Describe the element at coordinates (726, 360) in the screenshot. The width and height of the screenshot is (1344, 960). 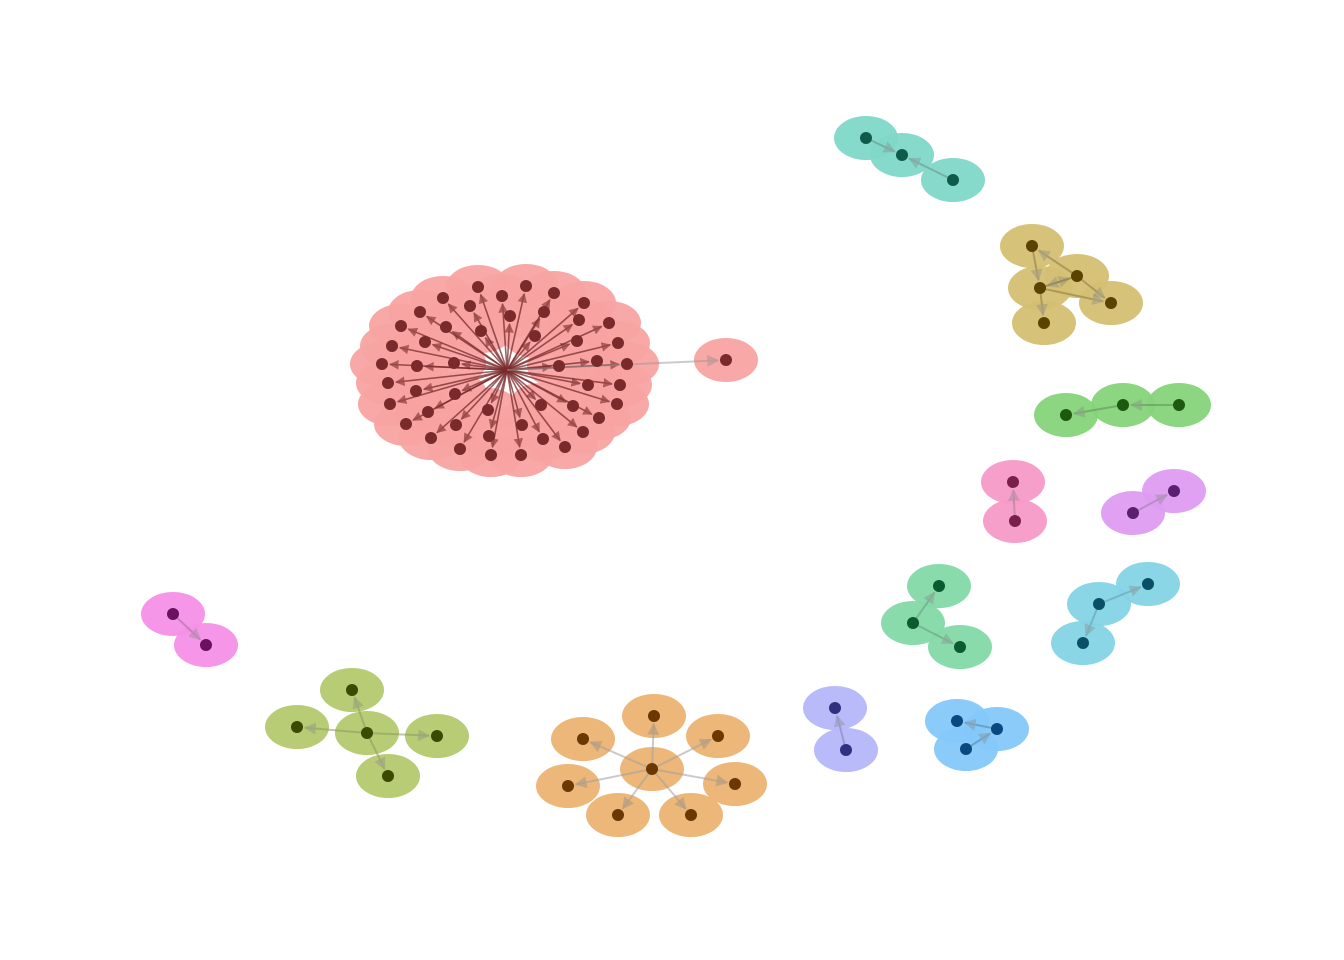
I see `red-outlier-node` at that location.